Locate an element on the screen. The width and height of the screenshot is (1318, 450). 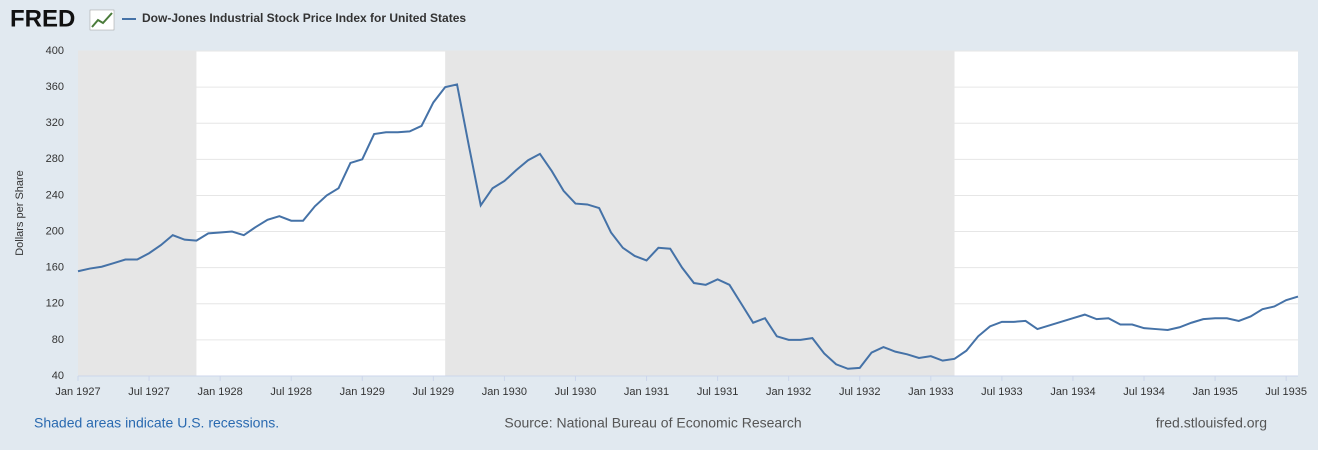
y-tick-label: 40 is located at coordinates (58, 376).